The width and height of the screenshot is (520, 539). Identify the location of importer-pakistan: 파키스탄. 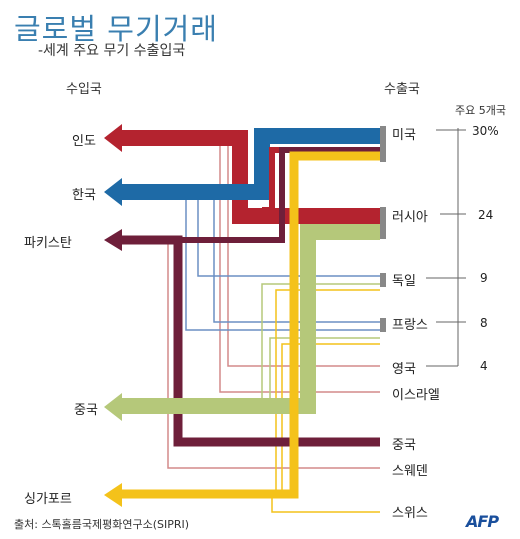
(48, 243).